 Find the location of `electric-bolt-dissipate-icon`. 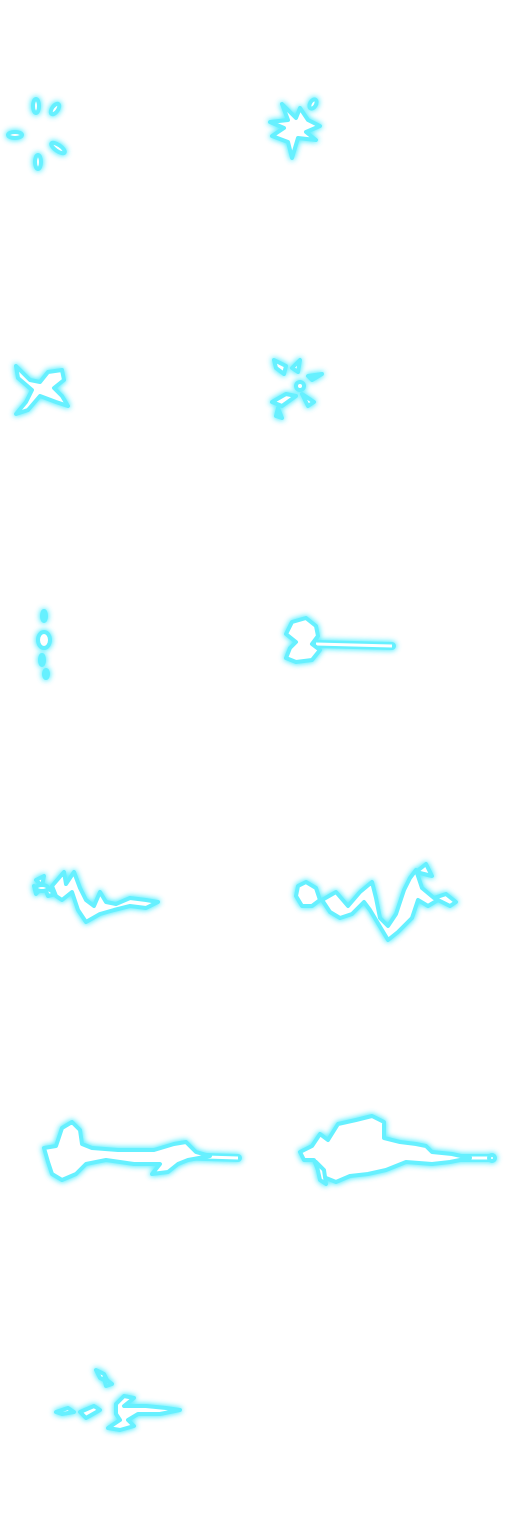

electric-bolt-dissipate-icon is located at coordinates (118, 1400).